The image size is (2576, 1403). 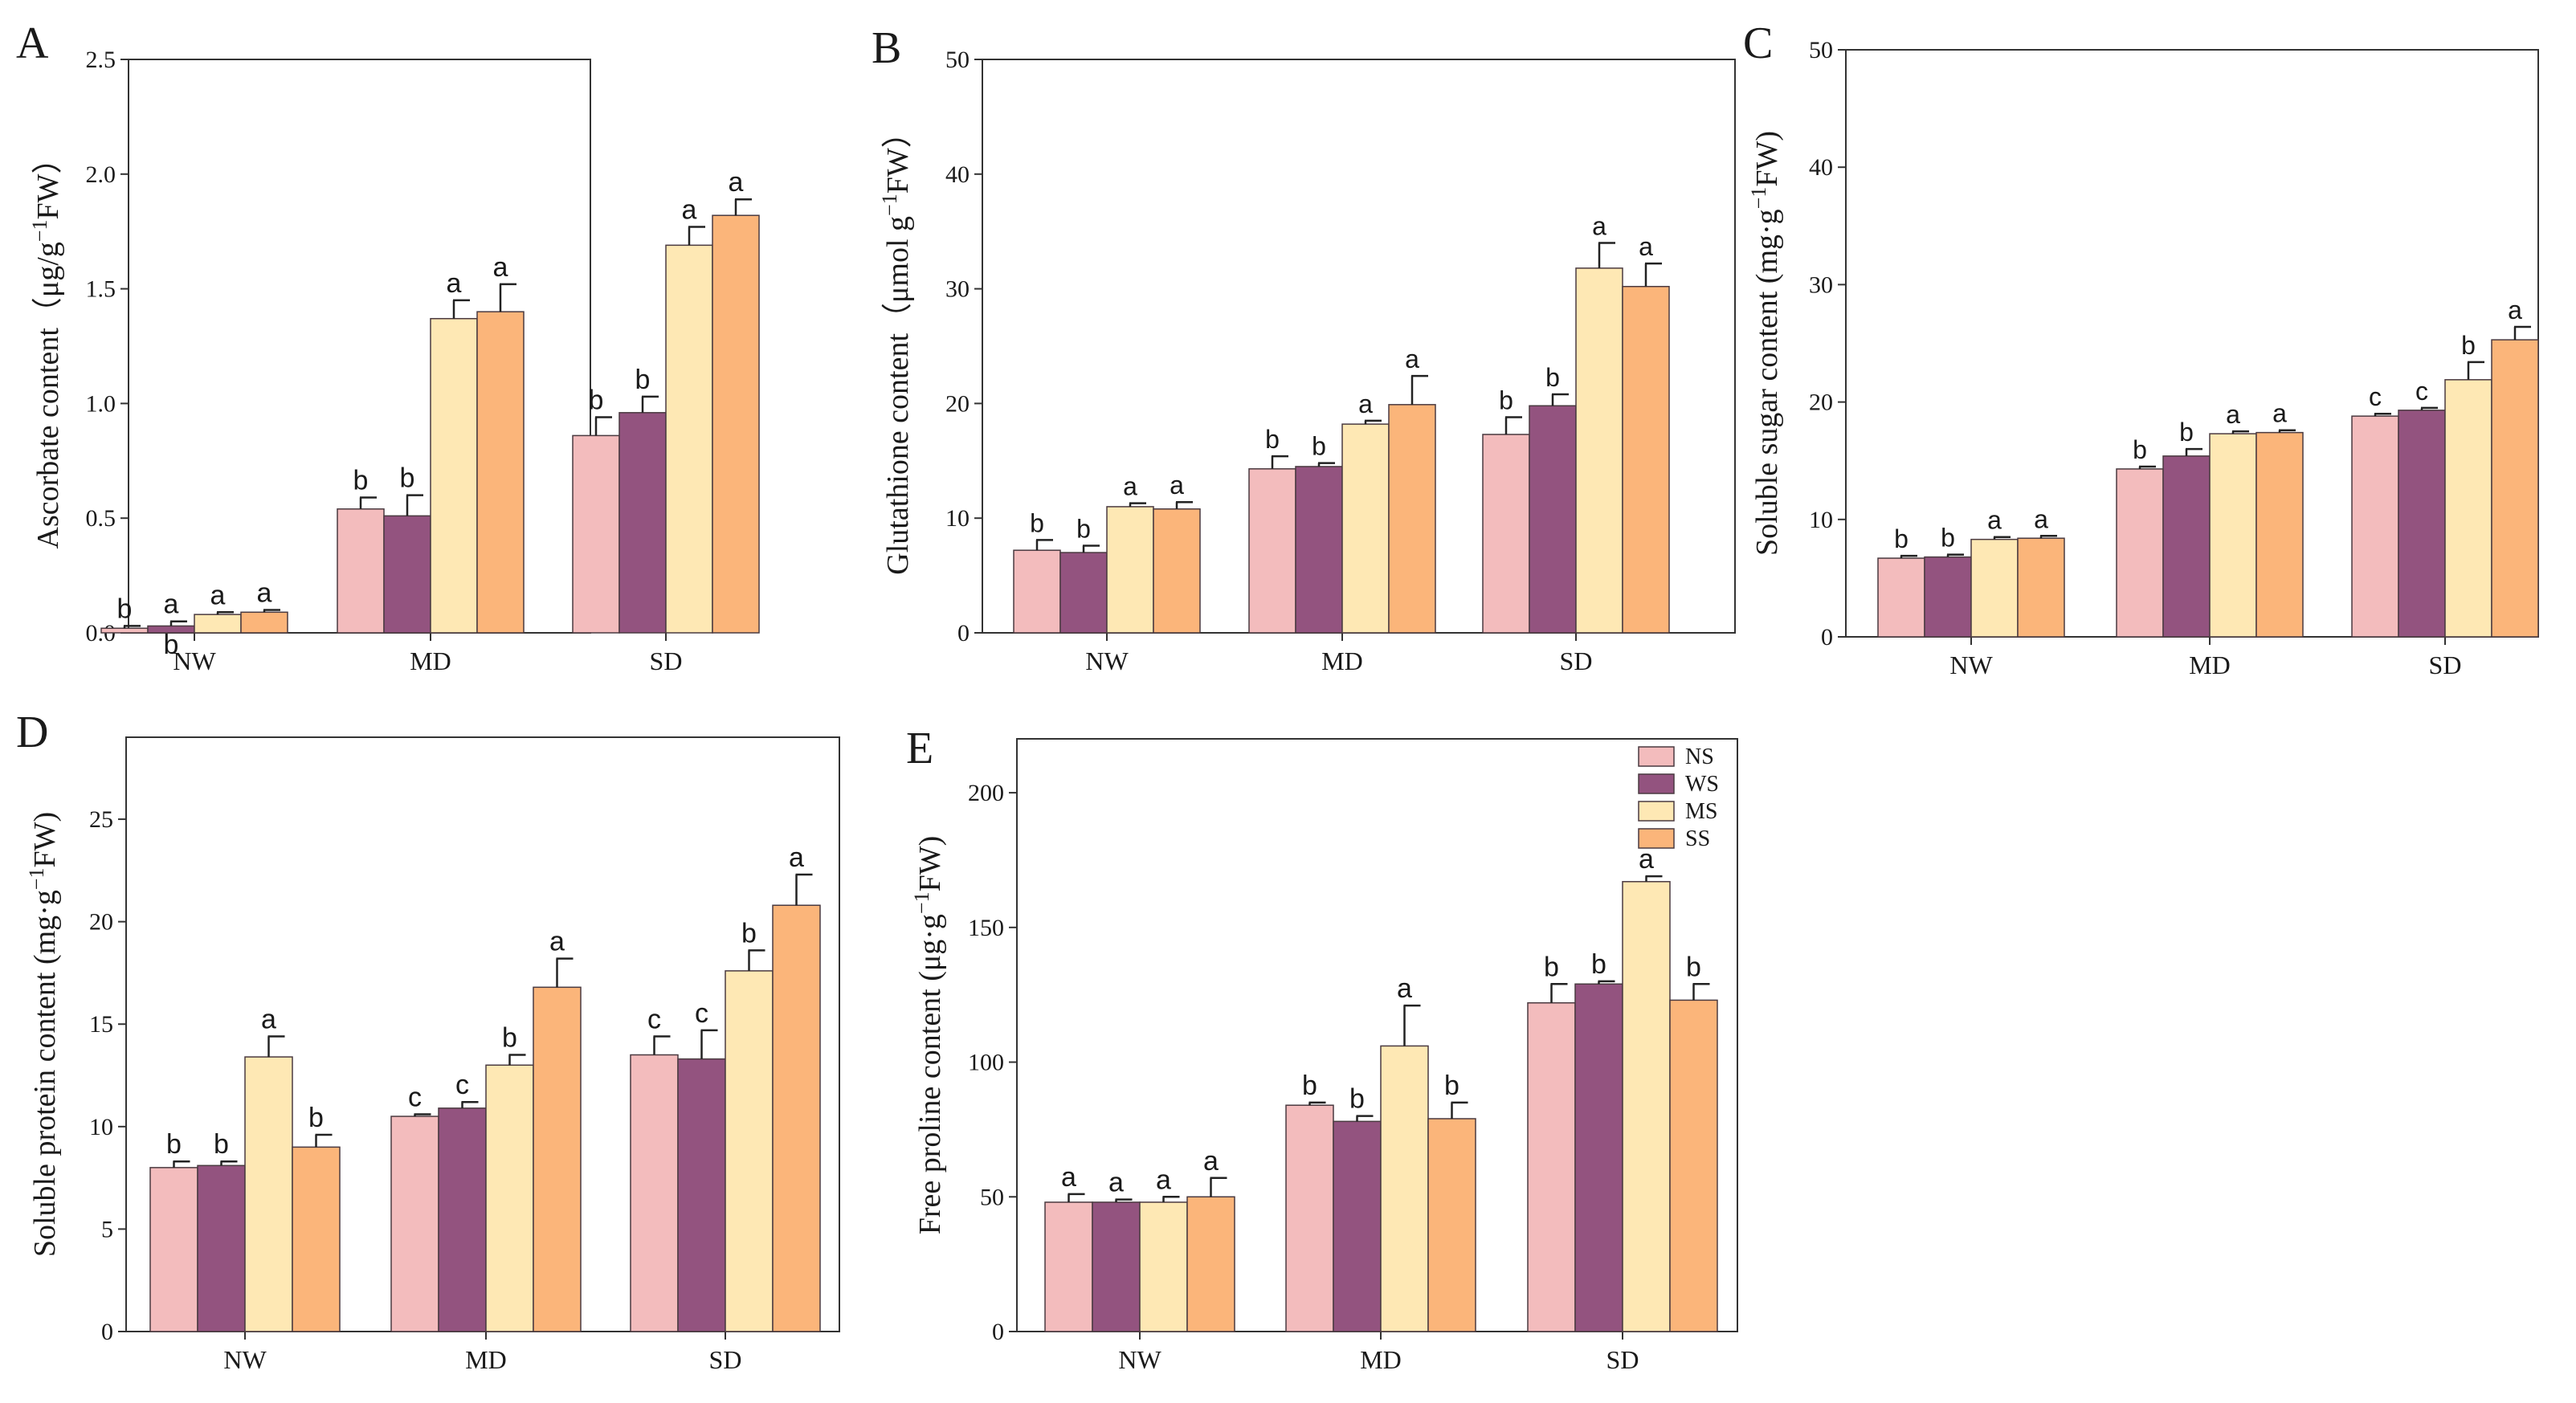 What do you see at coordinates (101, 819) in the screenshot?
I see `y-tick-label: 25` at bounding box center [101, 819].